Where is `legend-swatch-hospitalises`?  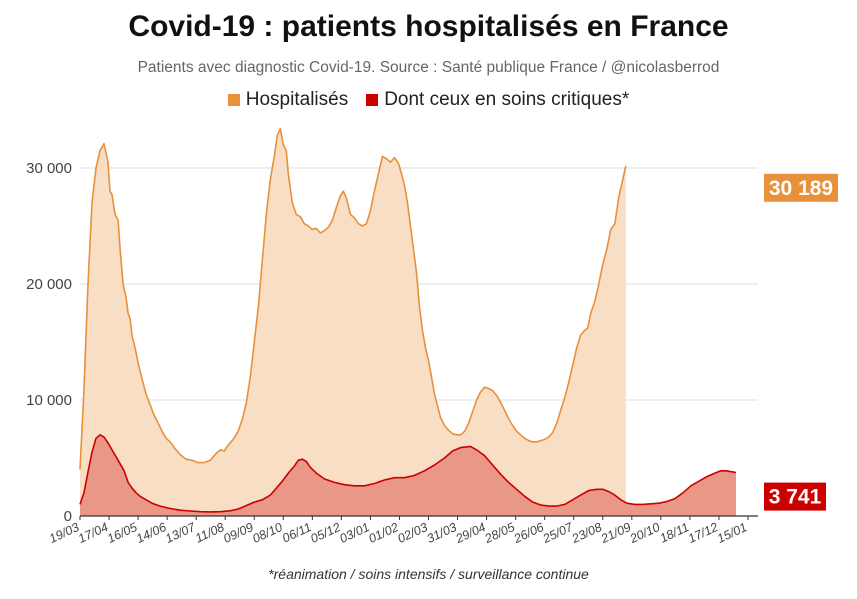 legend-swatch-hospitalises is located at coordinates (233, 100).